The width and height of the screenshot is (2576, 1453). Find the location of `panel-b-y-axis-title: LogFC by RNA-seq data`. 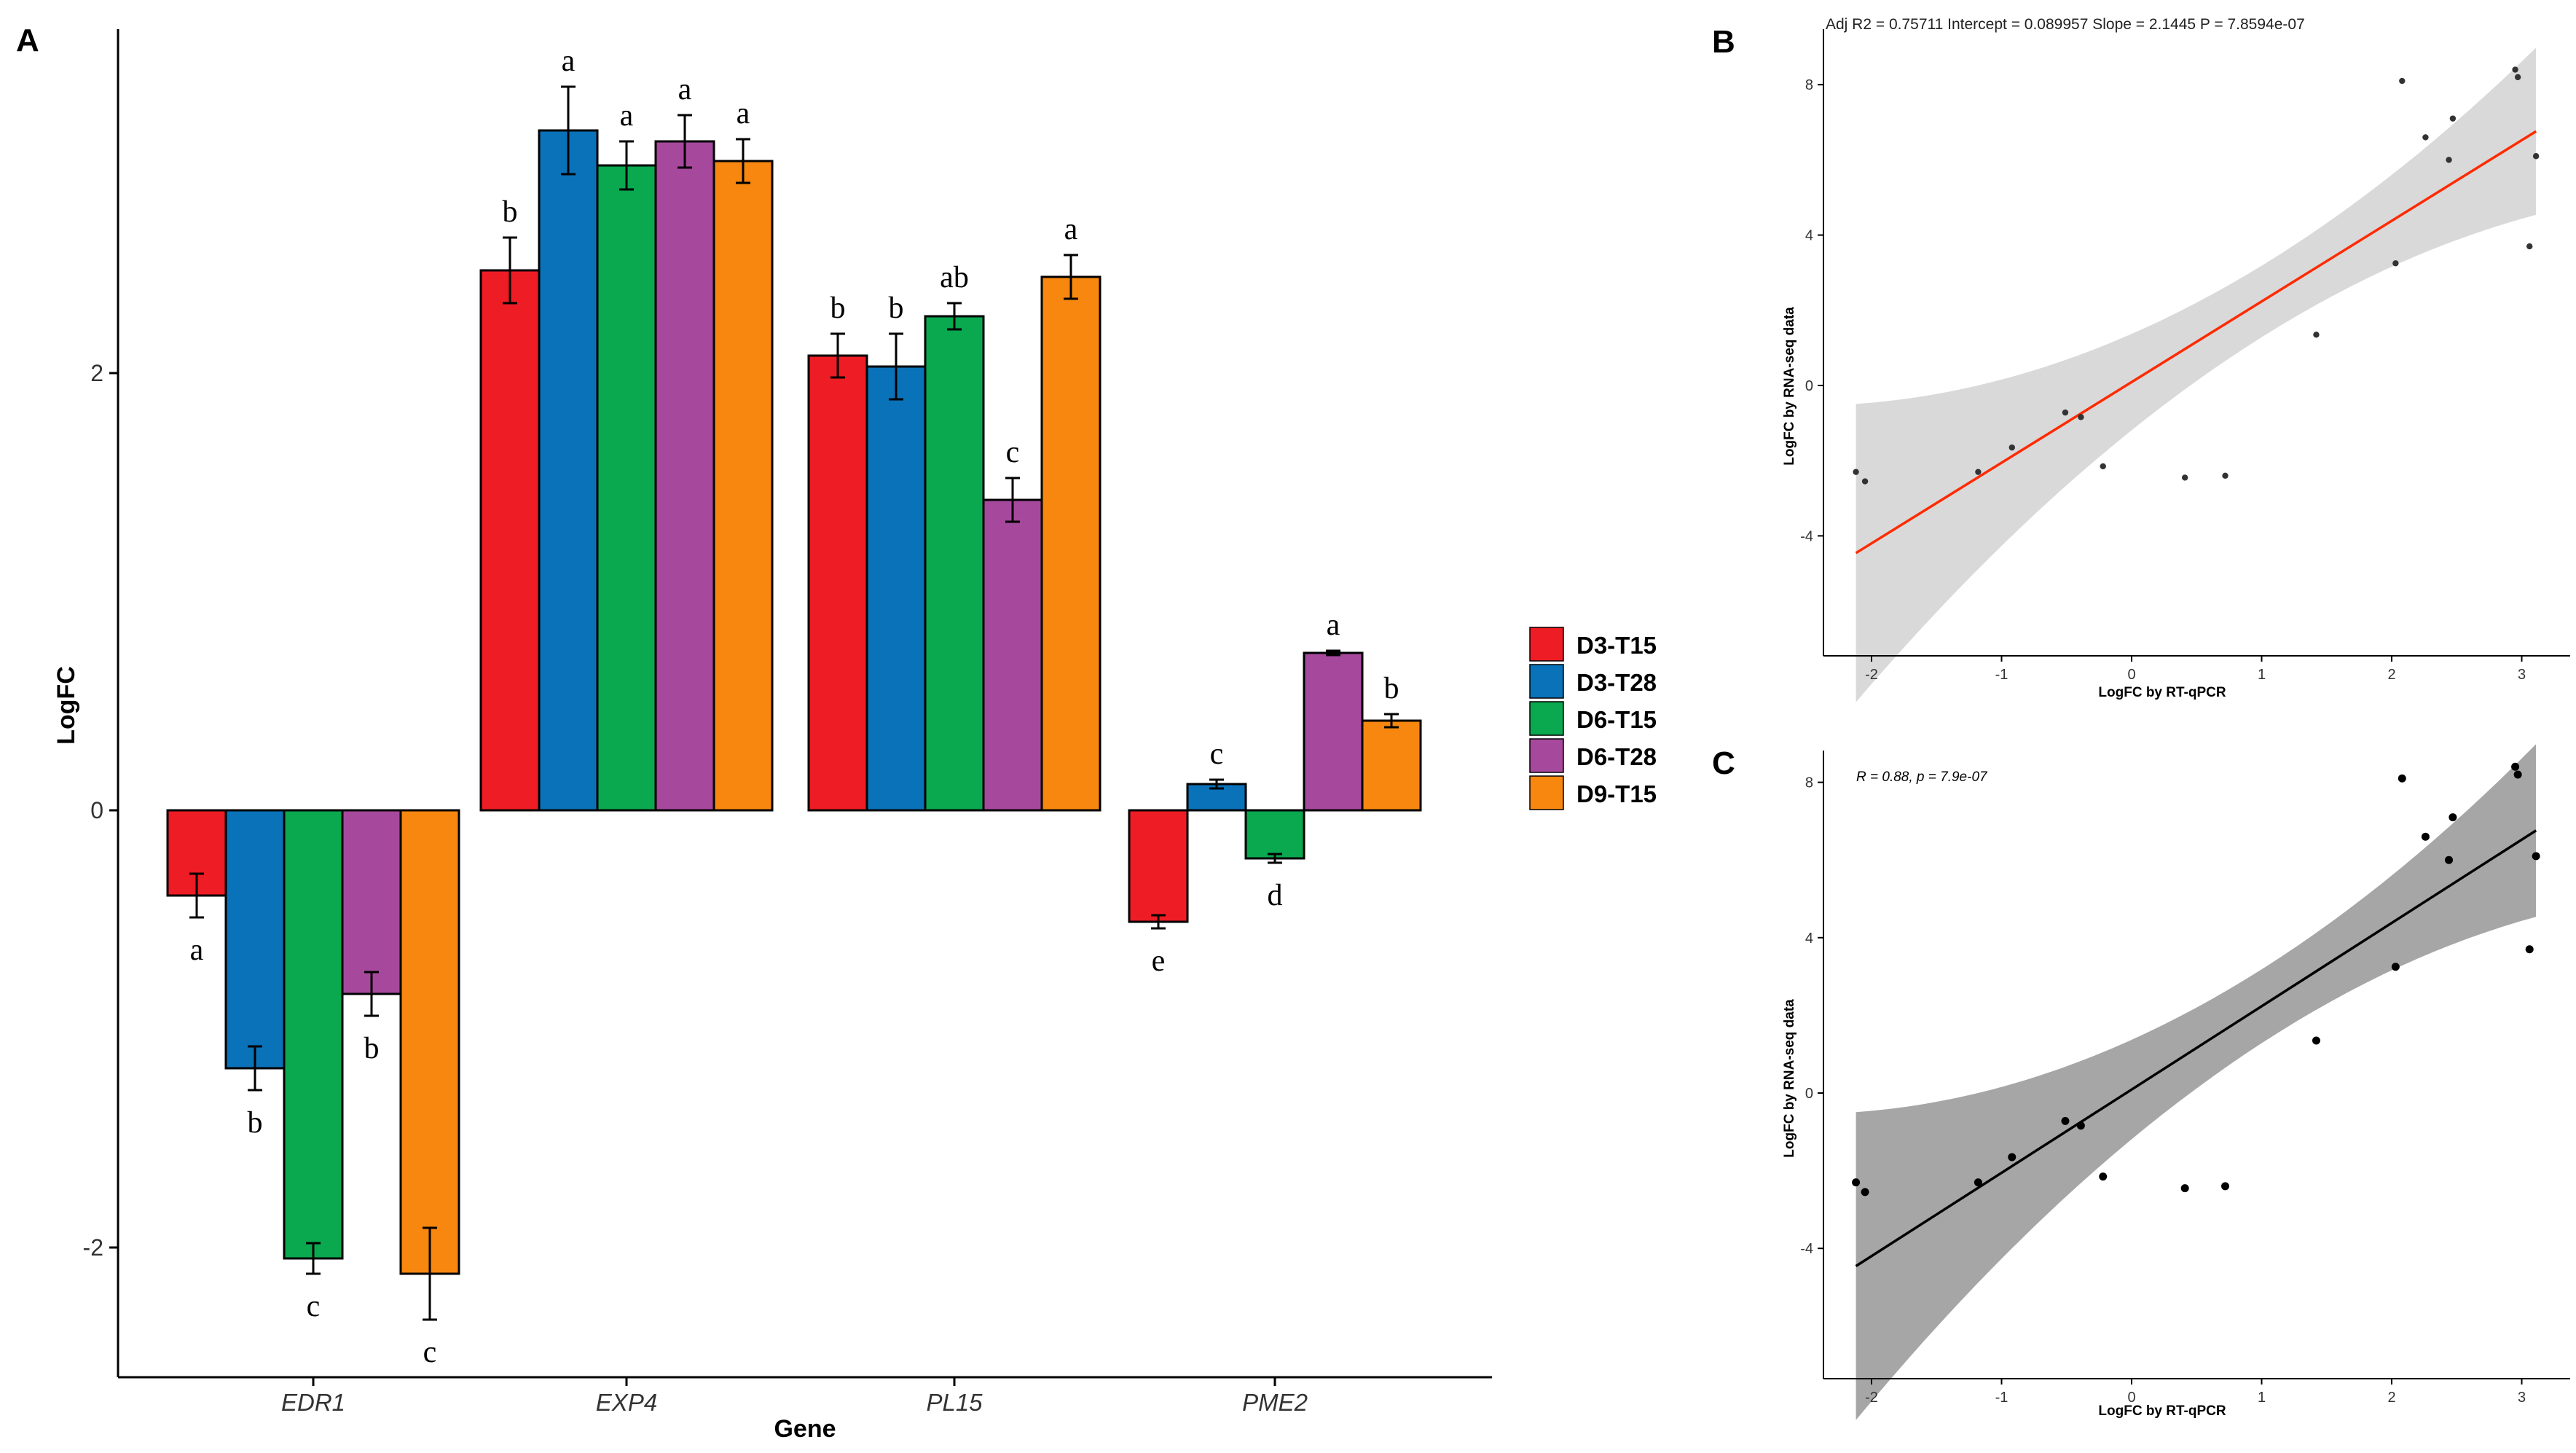

panel-b-y-axis-title: LogFC by RNA-seq data is located at coordinates (1789, 386).